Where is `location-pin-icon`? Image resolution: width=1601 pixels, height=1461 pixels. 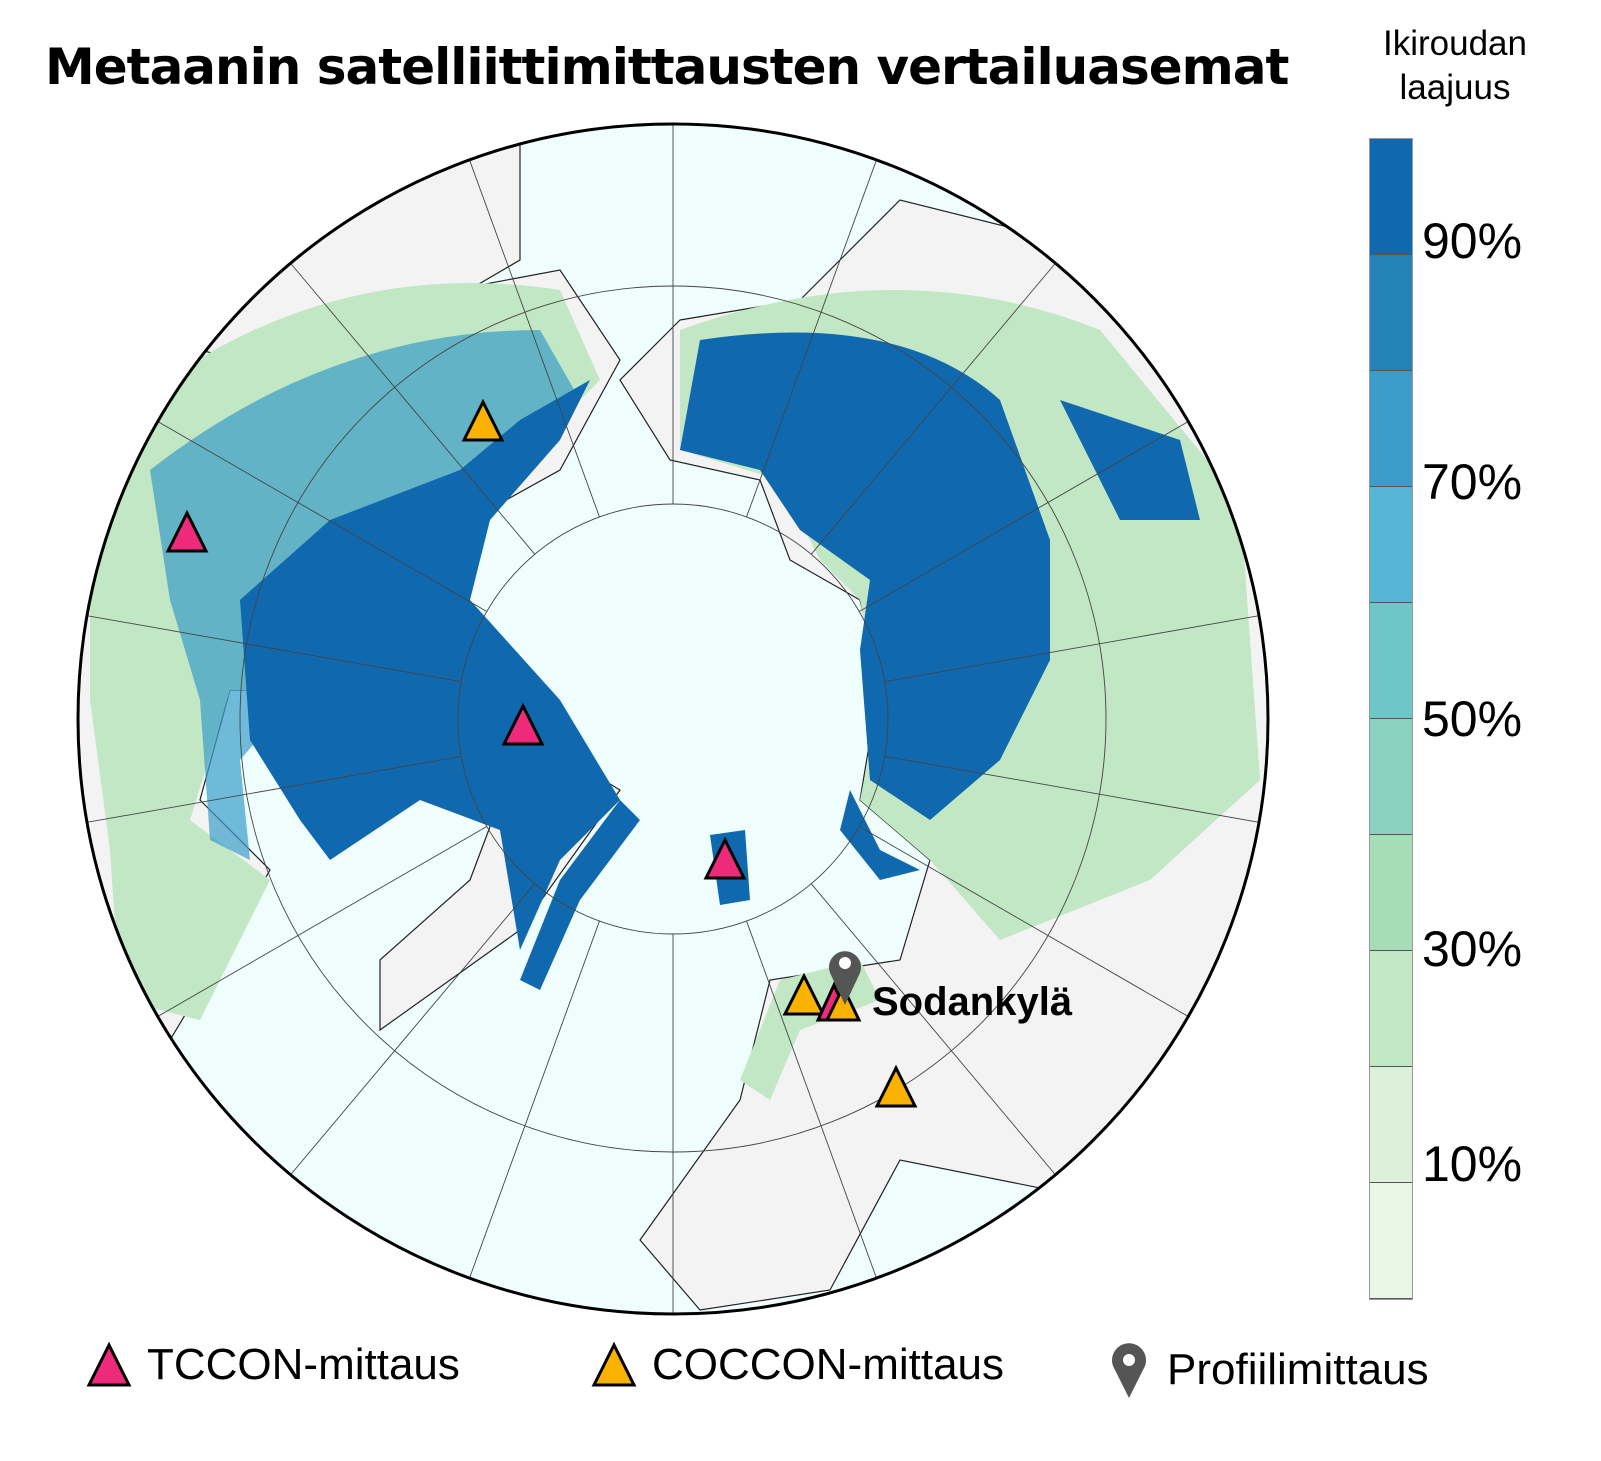
location-pin-icon is located at coordinates (1129, 1370).